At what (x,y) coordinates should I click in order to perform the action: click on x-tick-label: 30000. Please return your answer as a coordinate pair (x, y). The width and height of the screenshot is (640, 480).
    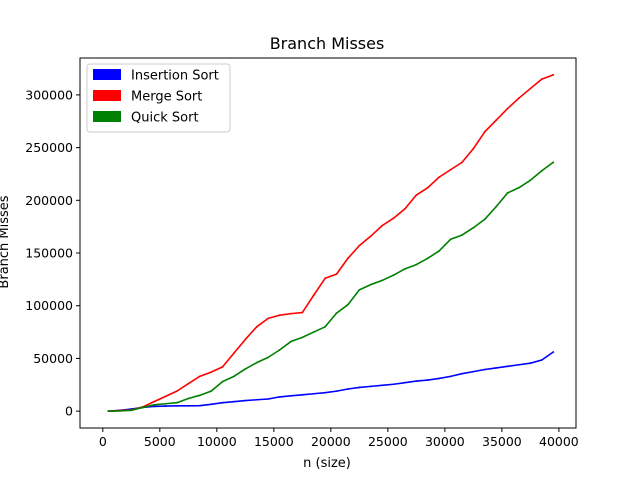
    Looking at the image, I should click on (445, 441).